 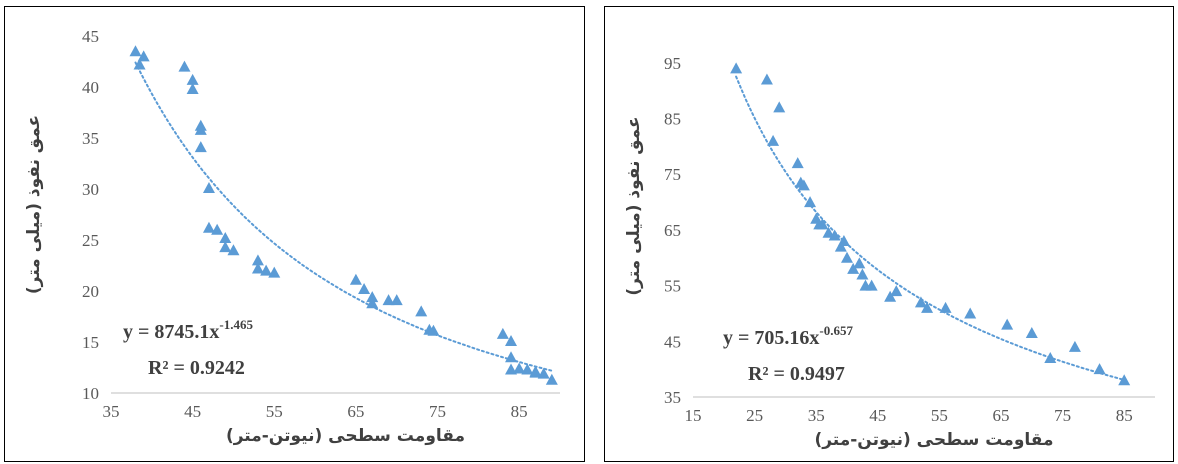 What do you see at coordinates (90, 189) in the screenshot?
I see `y-tick-label: 30` at bounding box center [90, 189].